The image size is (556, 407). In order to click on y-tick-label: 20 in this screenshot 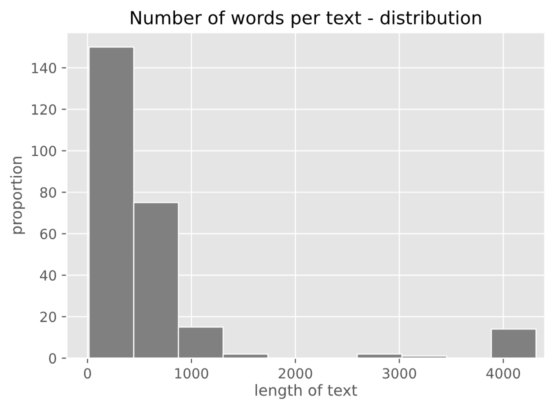, I will do `click(48, 317)`.